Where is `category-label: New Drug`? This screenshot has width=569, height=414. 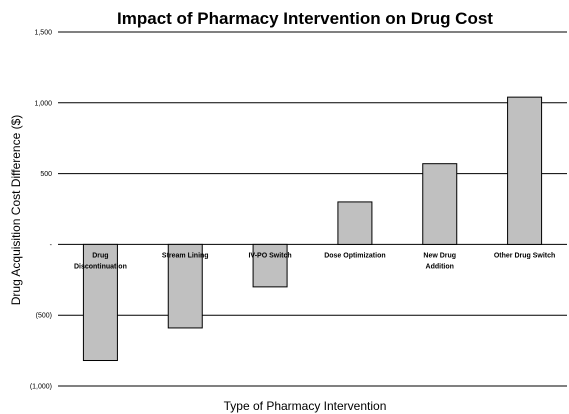 category-label: New Drug is located at coordinates (439, 255).